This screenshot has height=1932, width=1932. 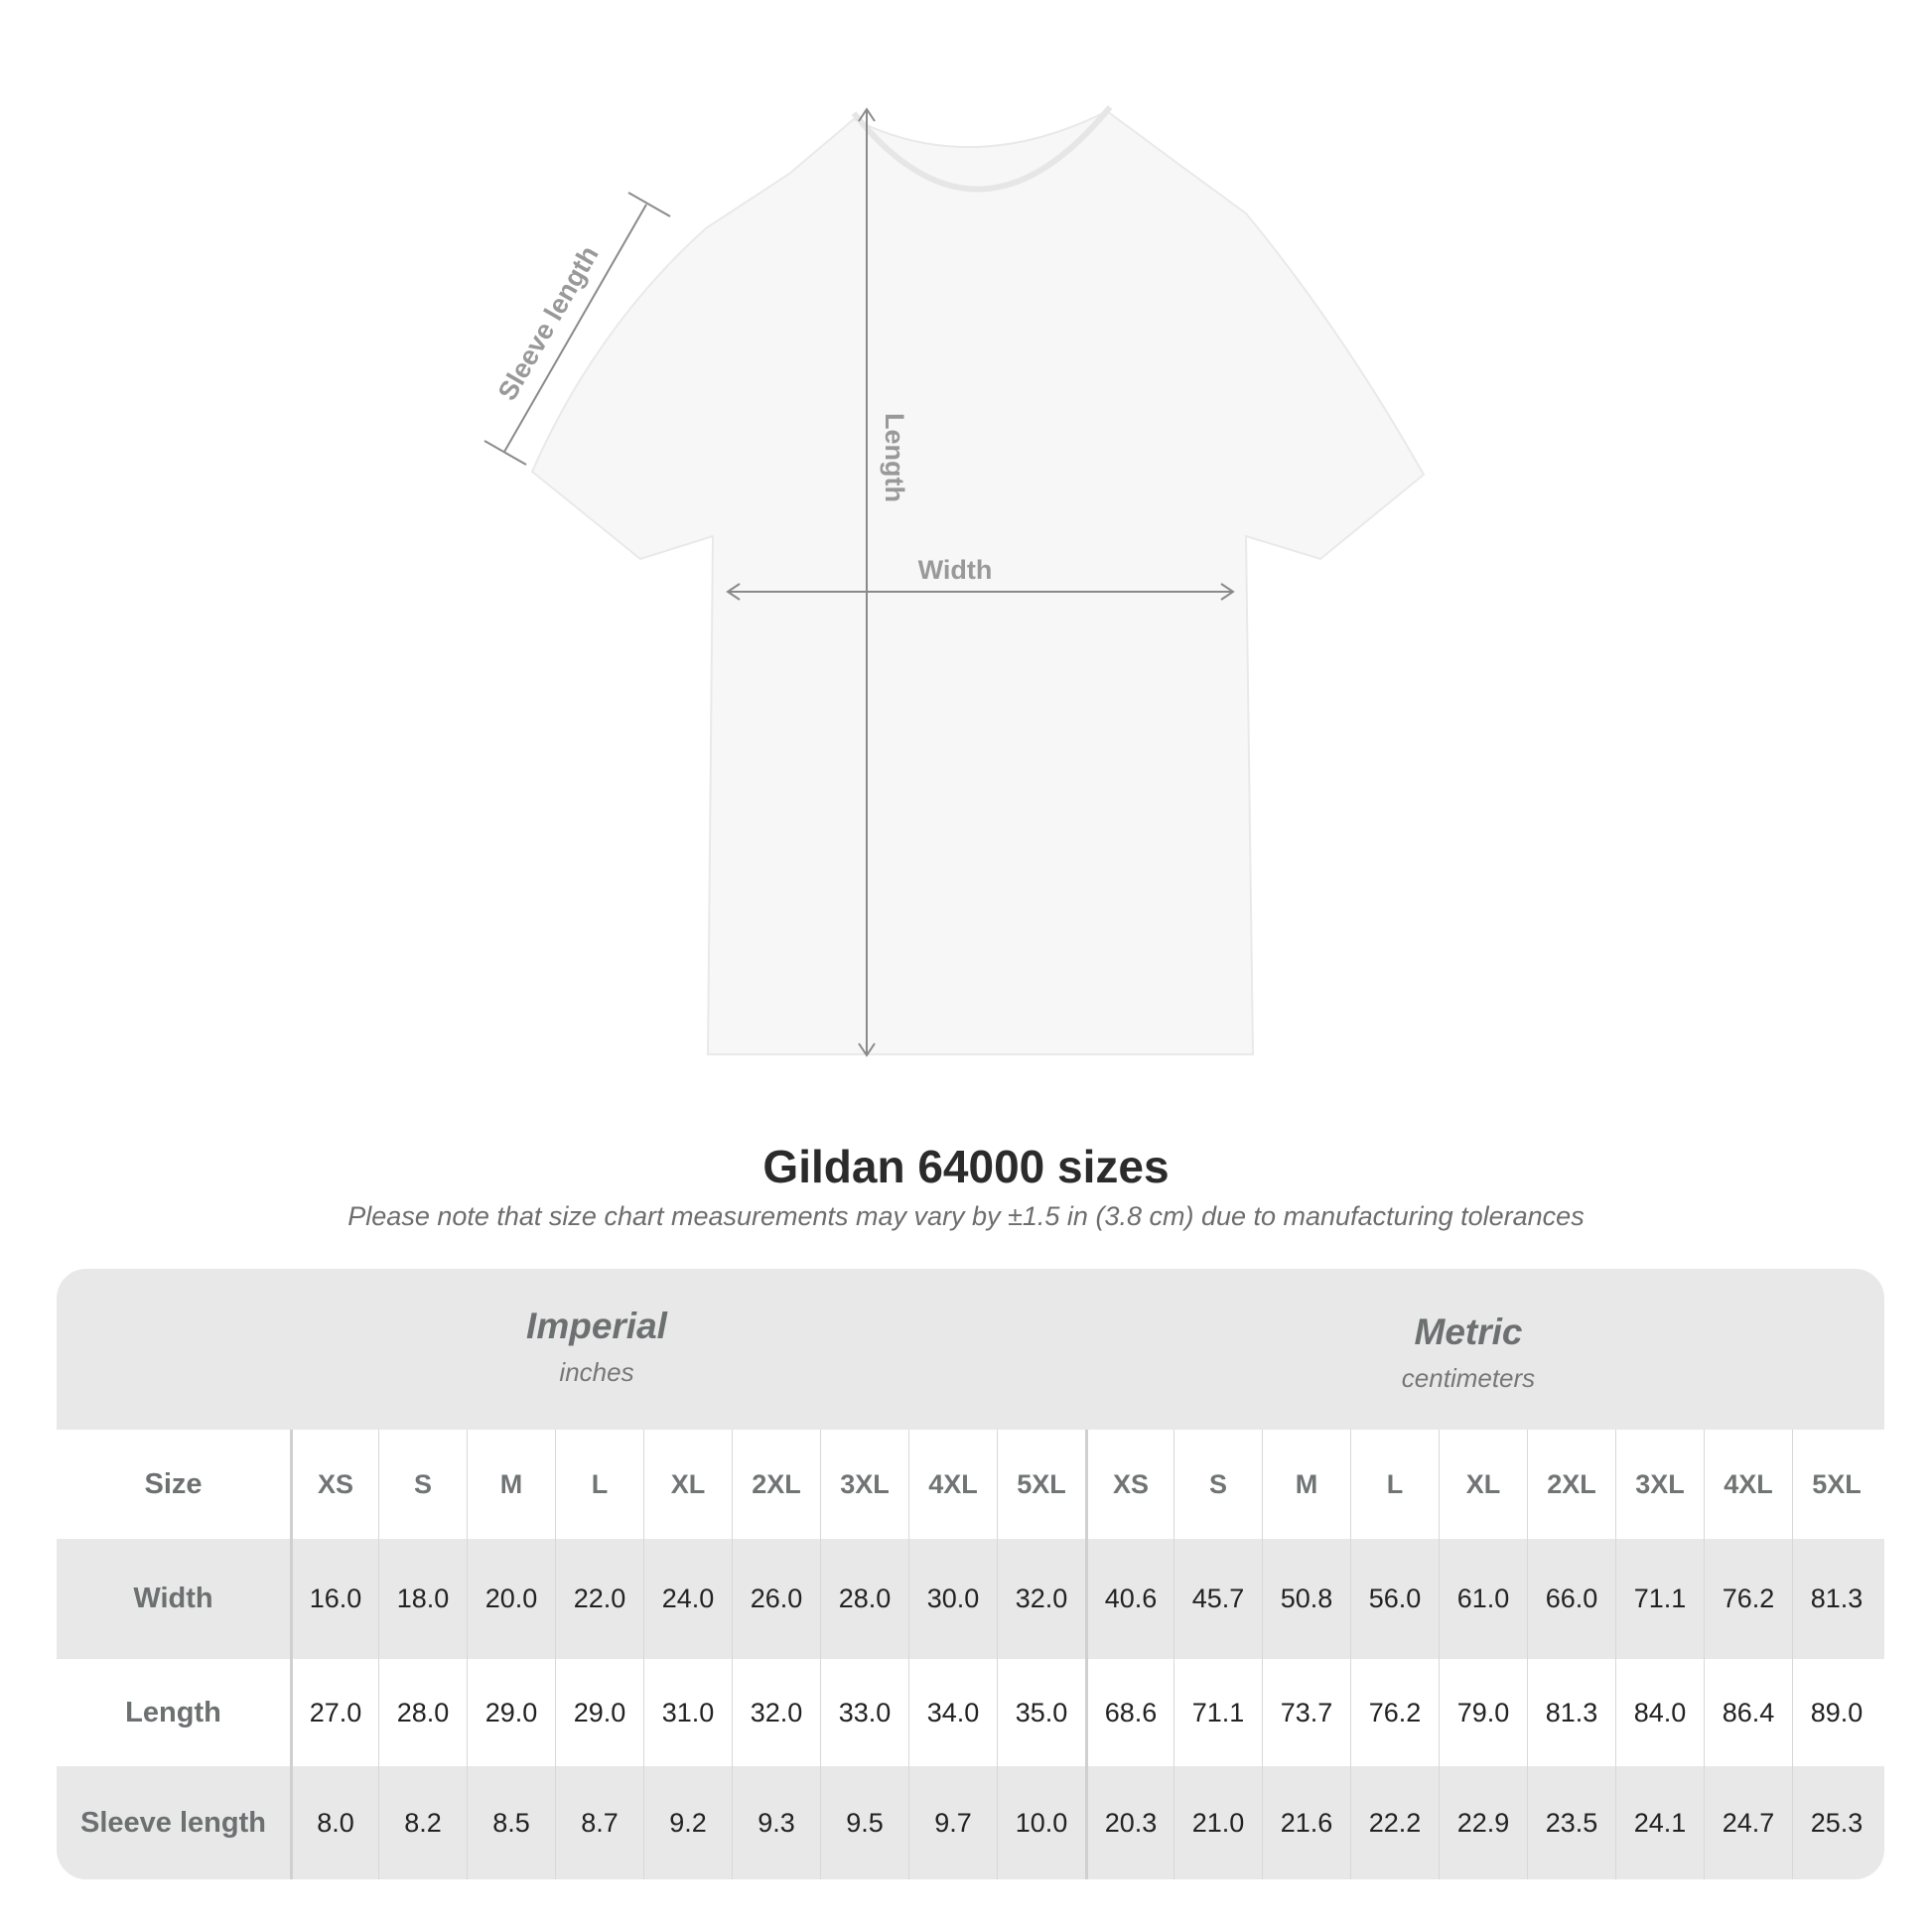 I want to click on row-label: Sleeve length, so click(x=173, y=1823).